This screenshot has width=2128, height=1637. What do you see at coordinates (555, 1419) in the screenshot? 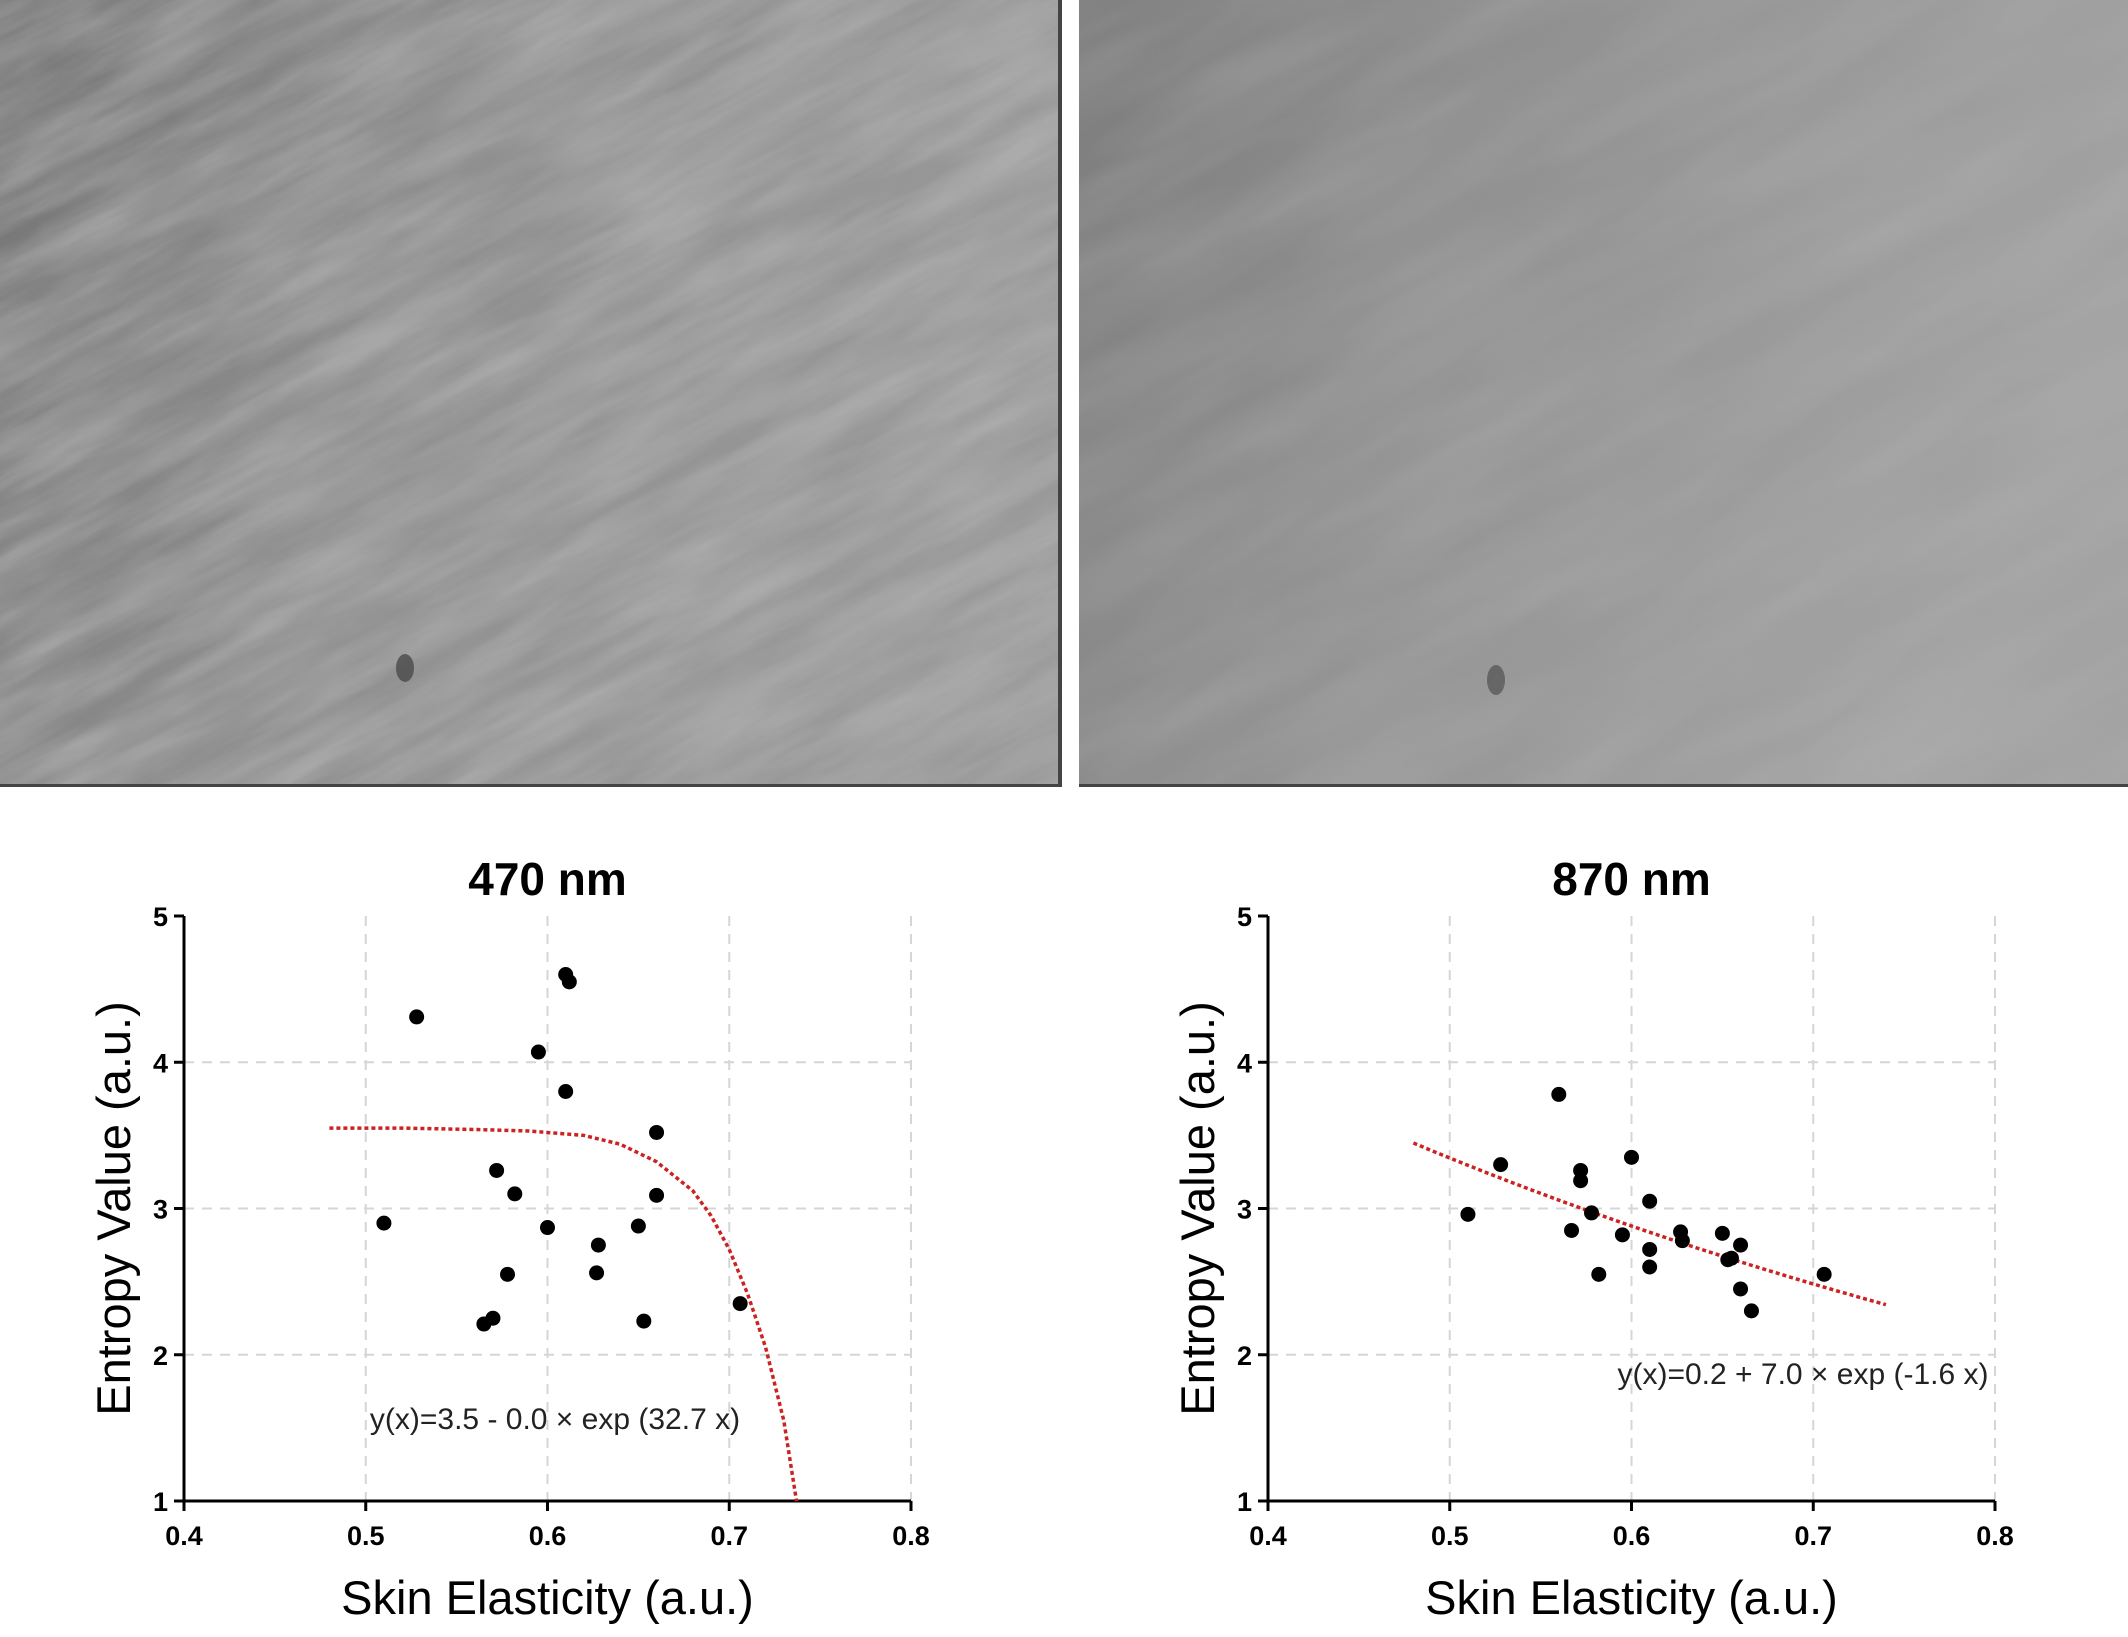
I see `fit-equation: y(x)=3.5 - 0.0 × exp (32.7 x)` at bounding box center [555, 1419].